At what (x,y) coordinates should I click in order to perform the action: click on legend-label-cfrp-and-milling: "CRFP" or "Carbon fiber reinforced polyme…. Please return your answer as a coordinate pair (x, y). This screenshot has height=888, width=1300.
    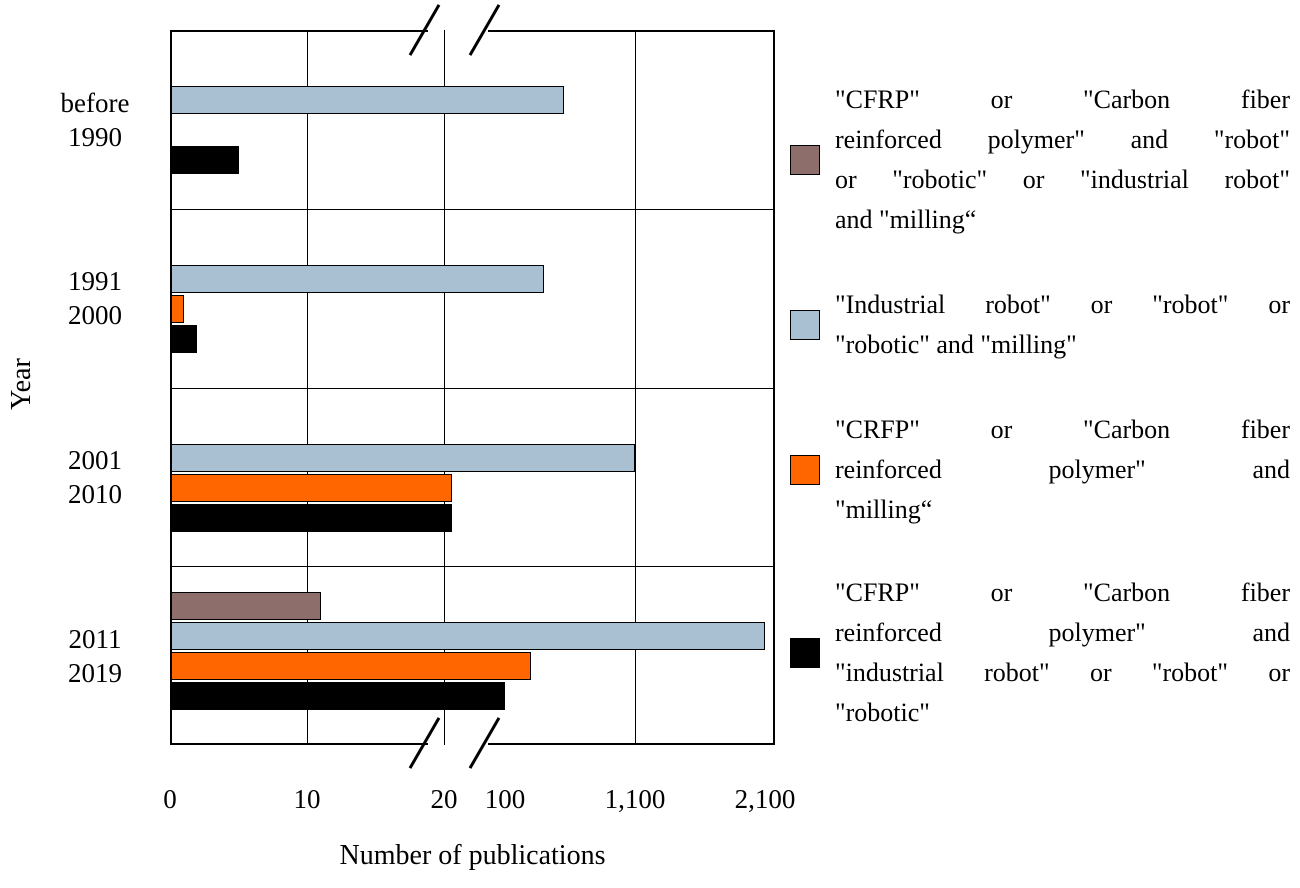
    Looking at the image, I should click on (1062, 470).